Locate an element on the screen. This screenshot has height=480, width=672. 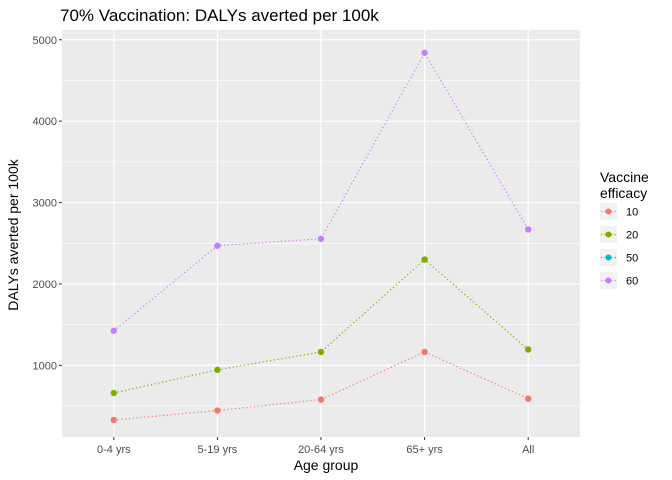
data-point-60-0-4 yrs is located at coordinates (114, 330).